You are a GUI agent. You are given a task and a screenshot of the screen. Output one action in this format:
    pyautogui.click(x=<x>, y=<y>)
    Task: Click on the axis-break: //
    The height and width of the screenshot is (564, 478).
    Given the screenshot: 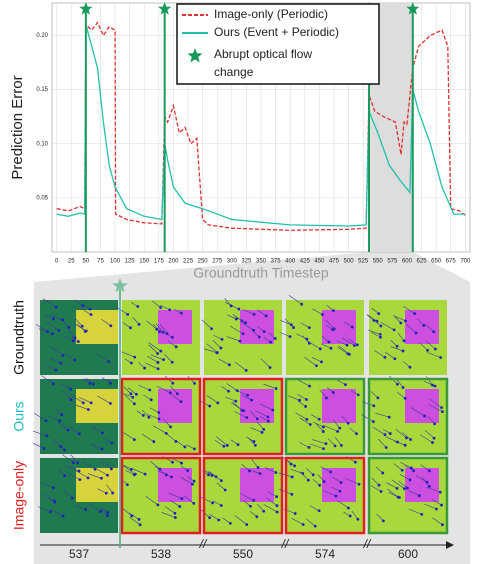 What is the action you would take?
    pyautogui.click(x=367, y=544)
    